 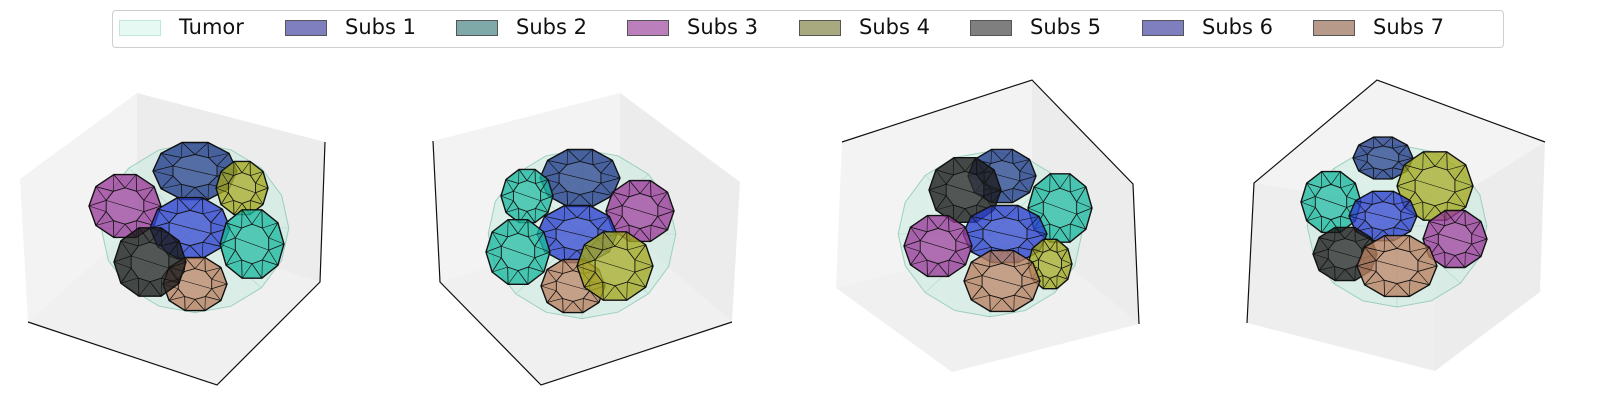 I want to click on legend-swatch, so click(x=1163, y=28).